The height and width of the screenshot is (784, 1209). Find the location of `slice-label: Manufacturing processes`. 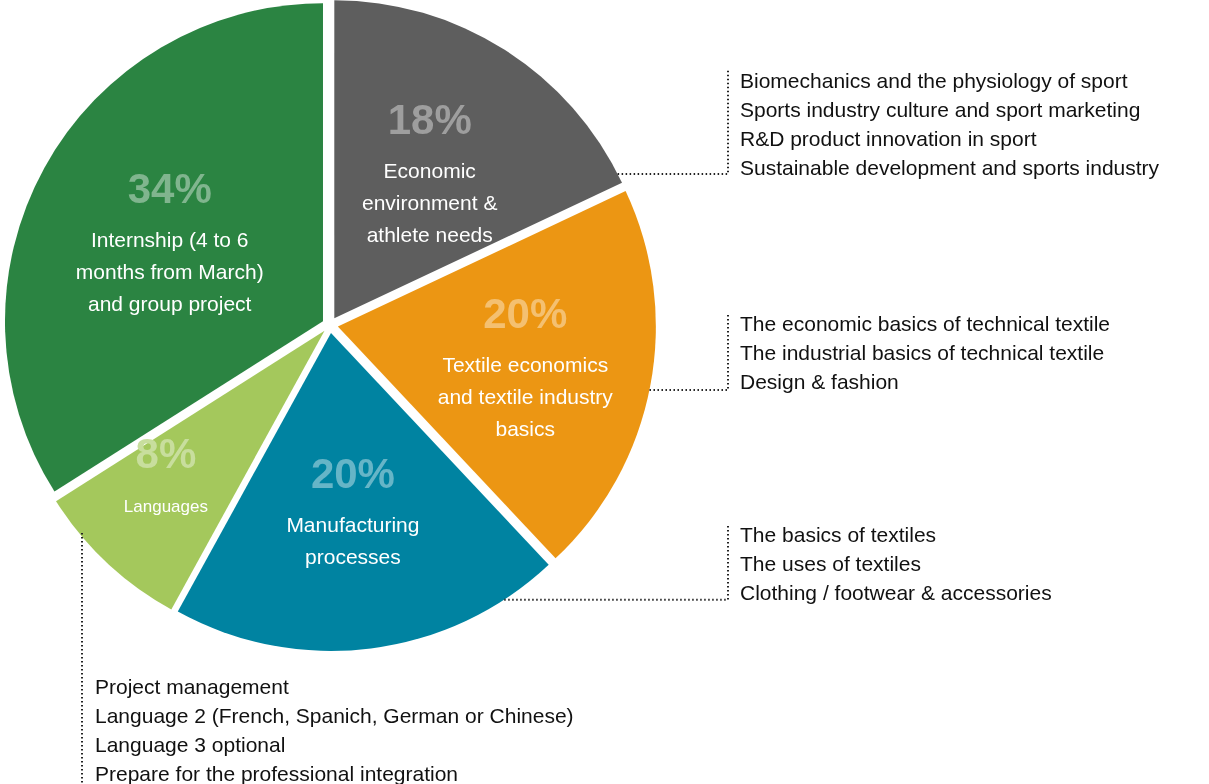

slice-label: Manufacturing processes is located at coordinates (353, 541).